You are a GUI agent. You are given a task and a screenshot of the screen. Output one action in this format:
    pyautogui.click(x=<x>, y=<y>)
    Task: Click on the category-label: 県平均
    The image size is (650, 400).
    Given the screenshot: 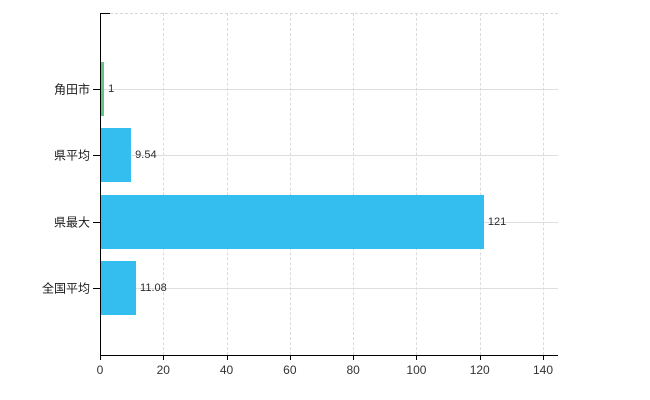 What is the action you would take?
    pyautogui.click(x=71, y=155)
    